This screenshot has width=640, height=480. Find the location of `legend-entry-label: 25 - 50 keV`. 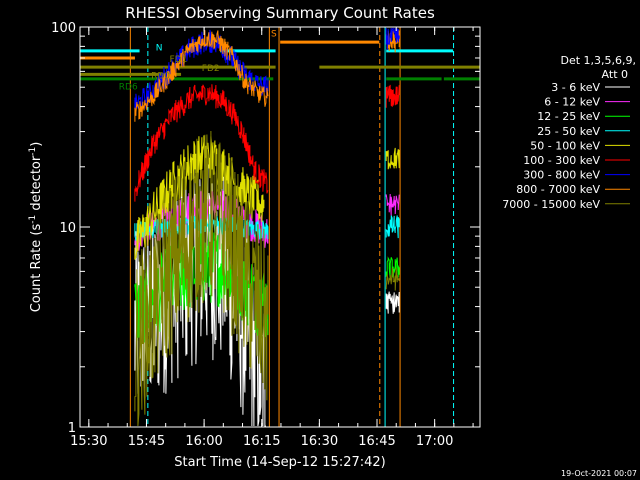

legend-entry-label: 25 - 50 keV is located at coordinates (568, 131).